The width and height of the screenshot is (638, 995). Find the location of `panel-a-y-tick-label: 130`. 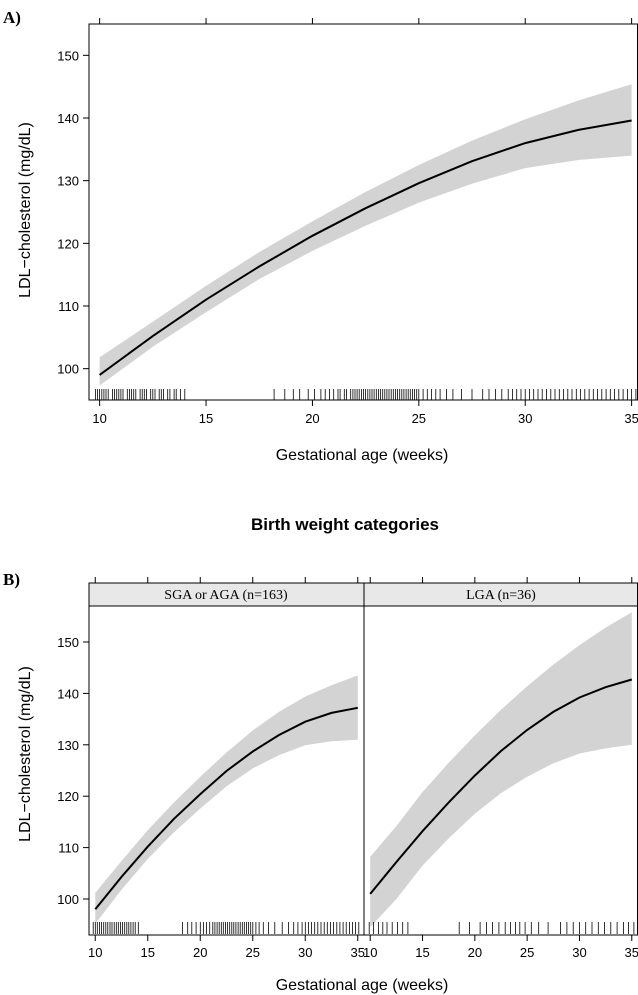

panel-a-y-tick-label: 130 is located at coordinates (68, 181).